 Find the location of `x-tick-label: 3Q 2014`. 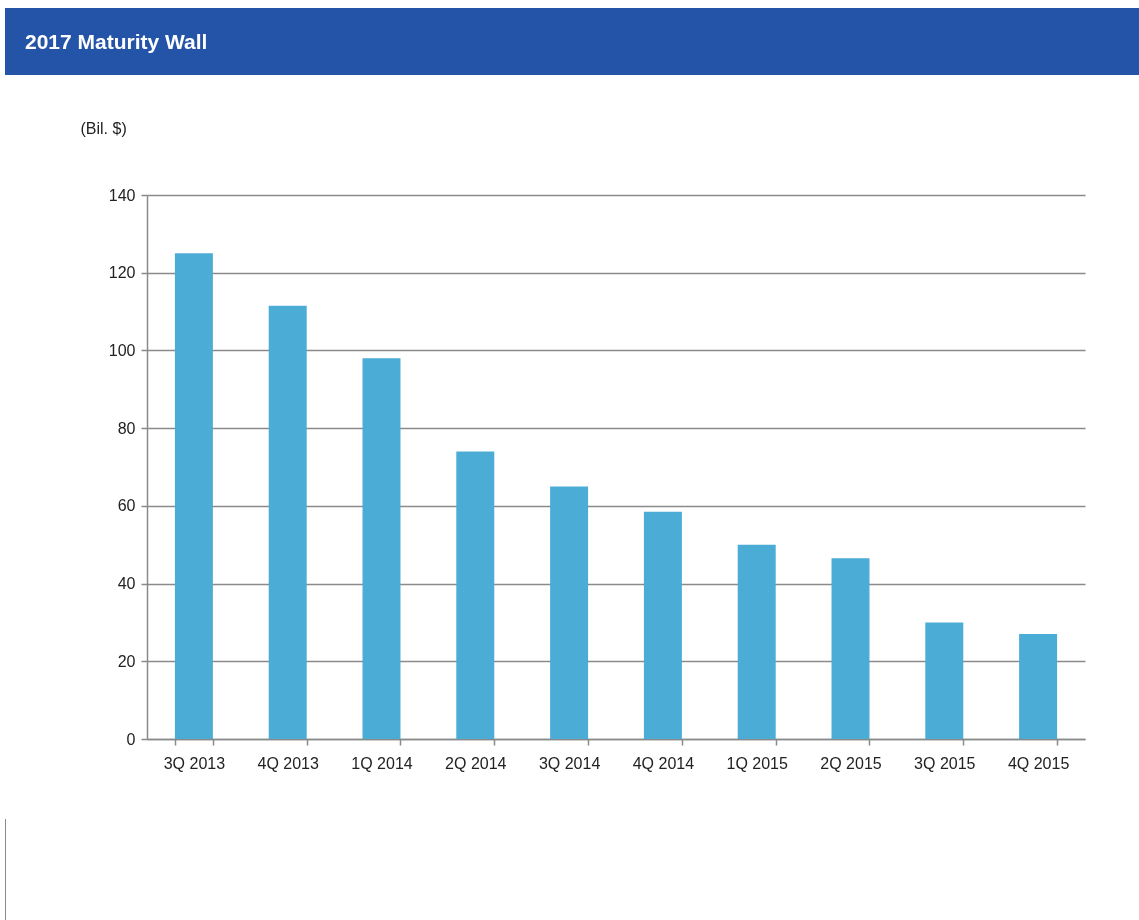

x-tick-label: 3Q 2014 is located at coordinates (569, 763).